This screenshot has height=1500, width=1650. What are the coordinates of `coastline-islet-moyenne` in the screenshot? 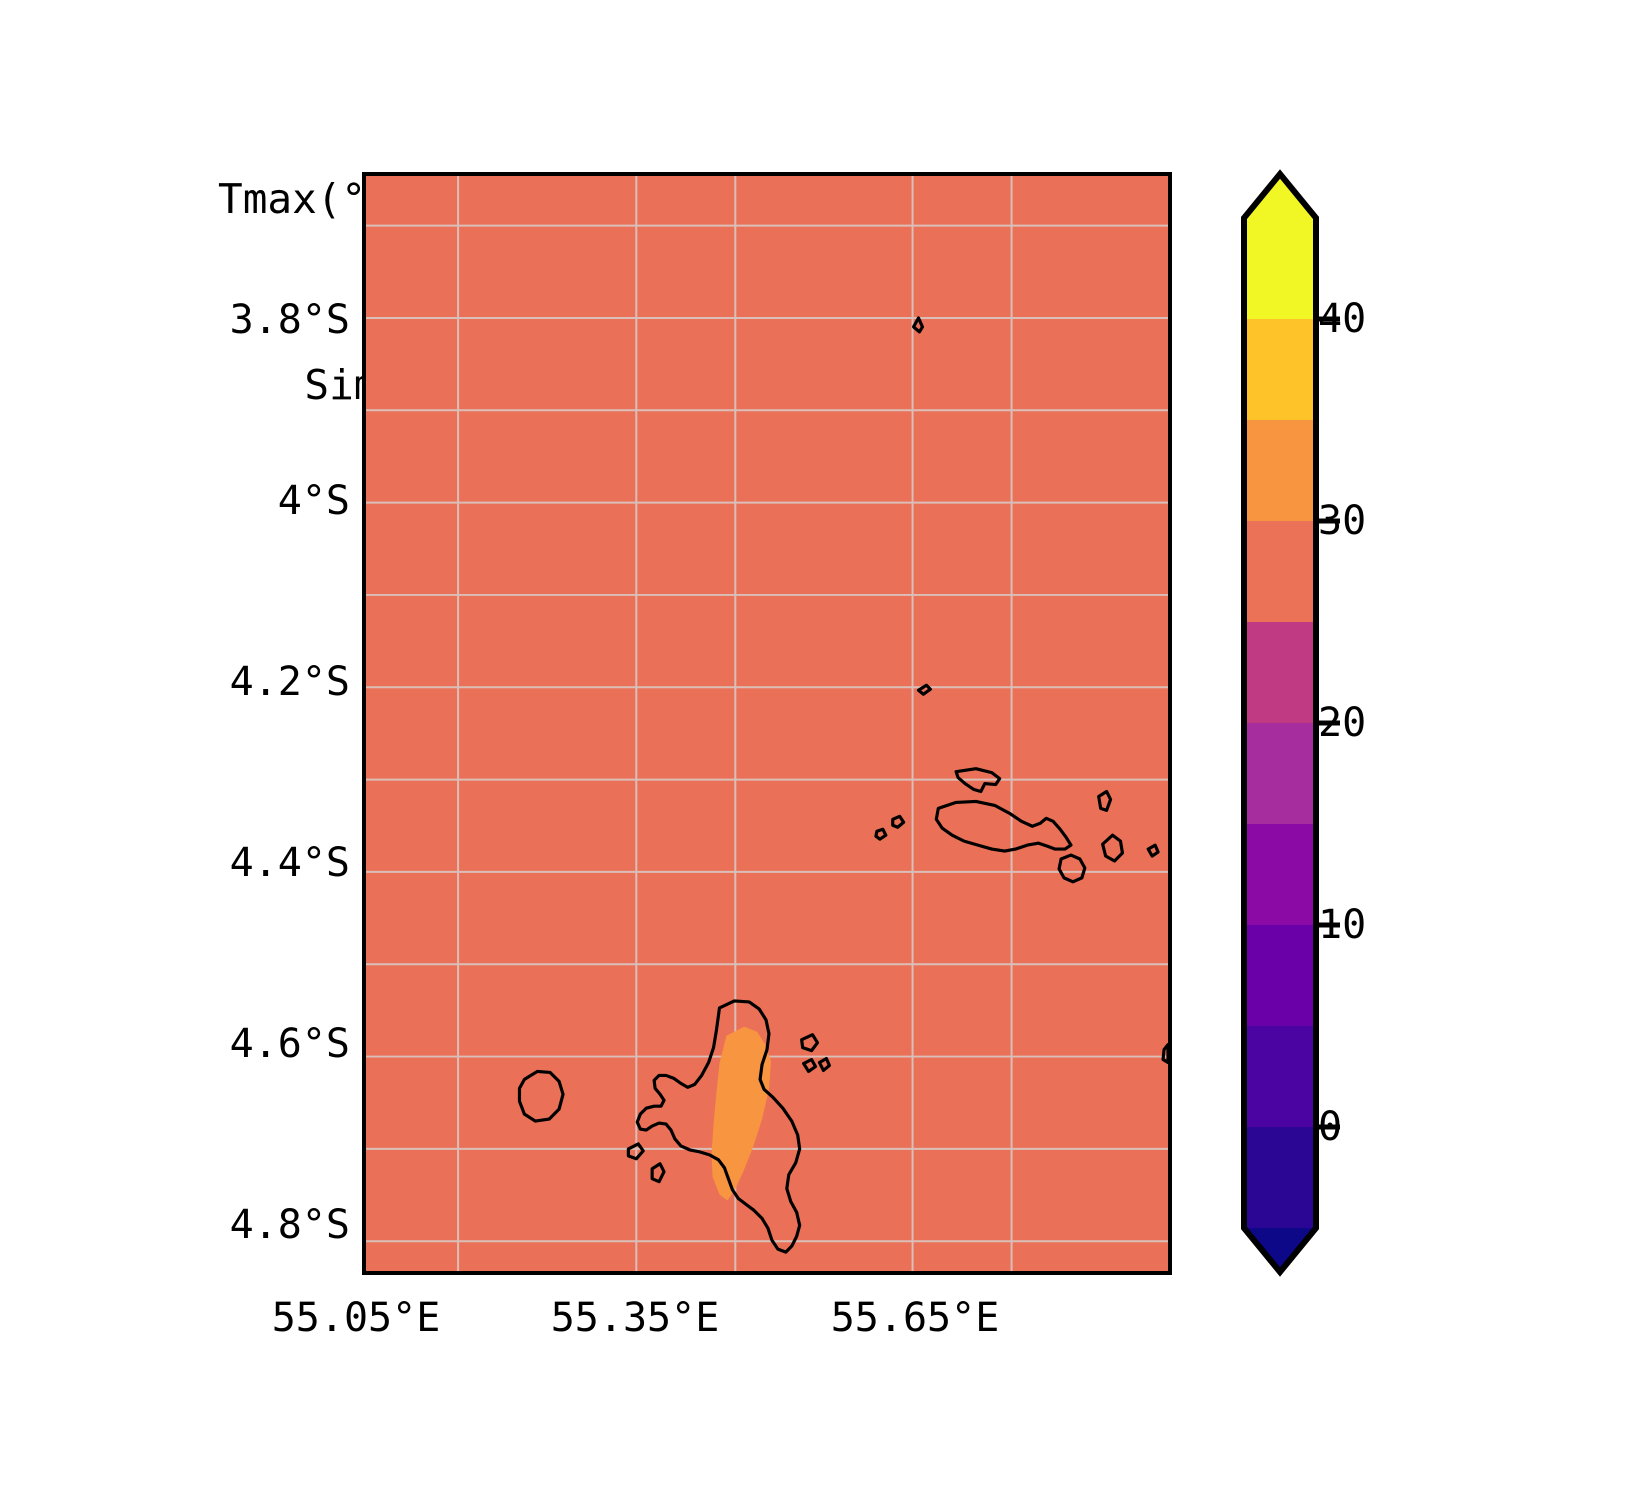 It's located at (824, 1064).